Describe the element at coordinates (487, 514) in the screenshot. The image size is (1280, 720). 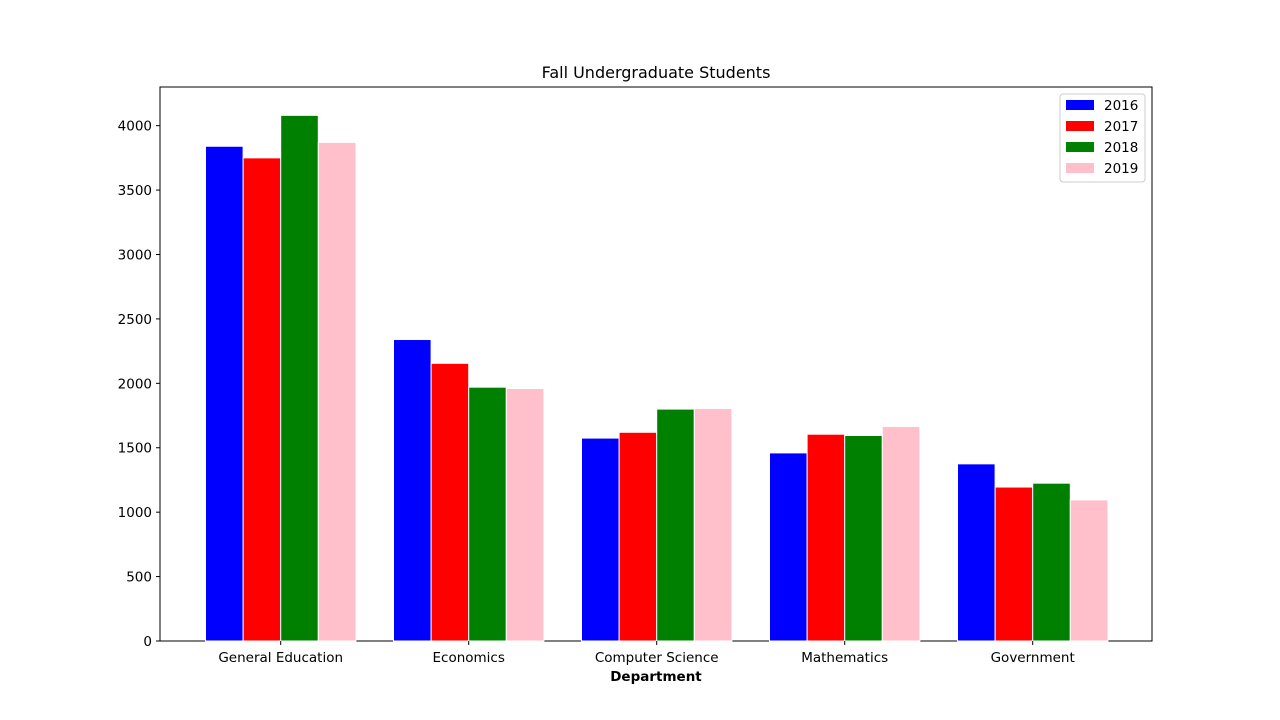
I see `bar-2018-economics` at that location.